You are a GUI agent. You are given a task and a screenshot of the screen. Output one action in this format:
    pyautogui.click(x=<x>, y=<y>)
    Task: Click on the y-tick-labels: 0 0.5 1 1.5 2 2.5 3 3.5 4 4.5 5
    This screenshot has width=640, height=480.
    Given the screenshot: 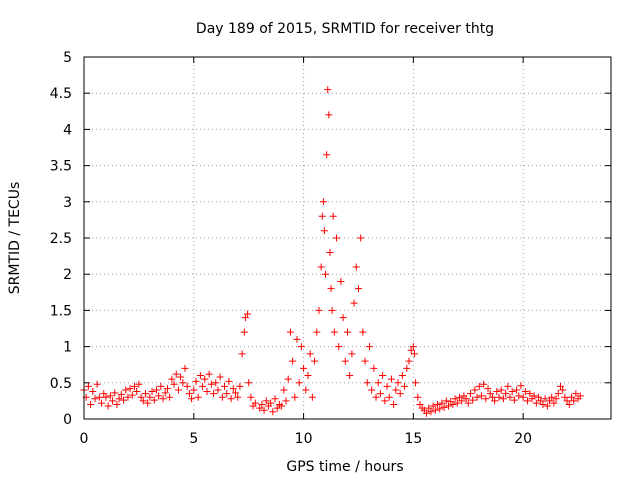 What is the action you would take?
    pyautogui.click(x=61, y=239)
    